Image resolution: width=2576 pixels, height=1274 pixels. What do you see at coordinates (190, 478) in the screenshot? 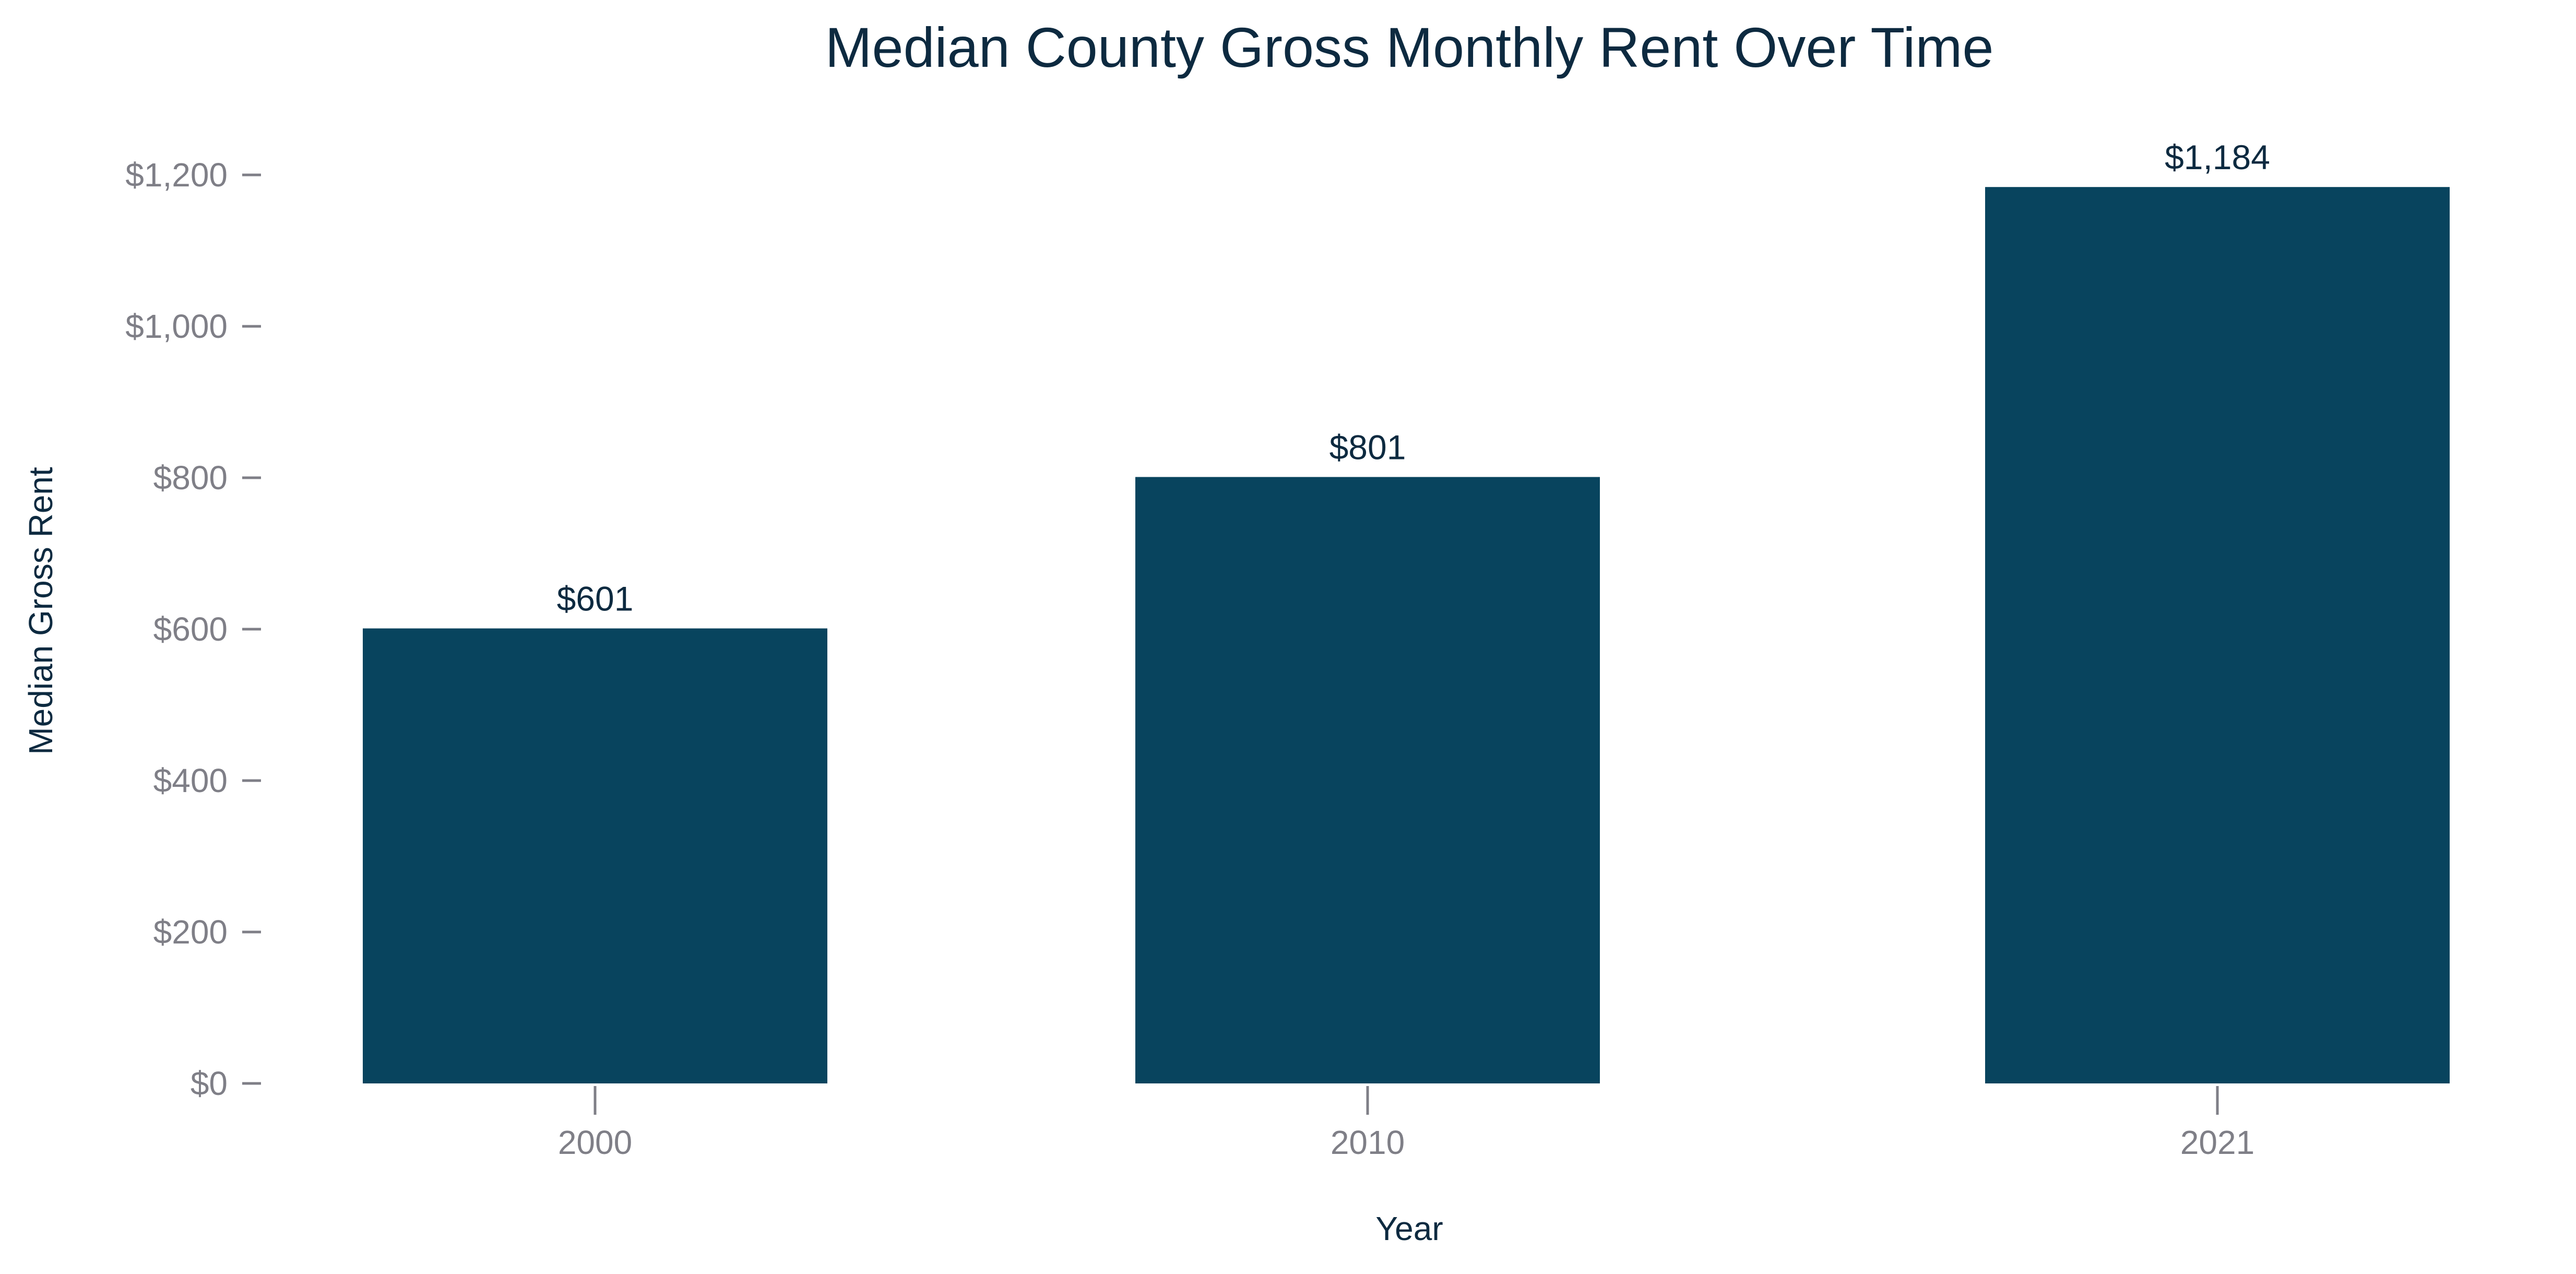
I see `y-tick-label: $800` at bounding box center [190, 478].